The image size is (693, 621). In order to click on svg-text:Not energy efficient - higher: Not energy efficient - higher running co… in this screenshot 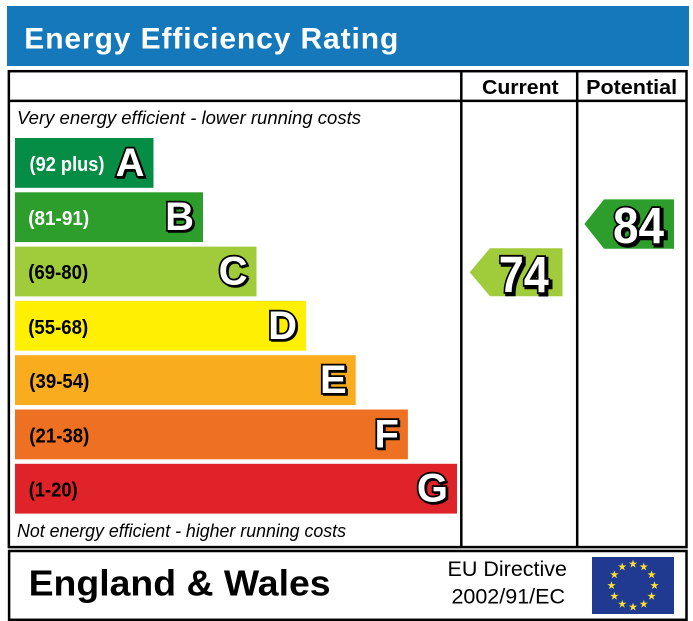, I will do `click(181, 531)`.